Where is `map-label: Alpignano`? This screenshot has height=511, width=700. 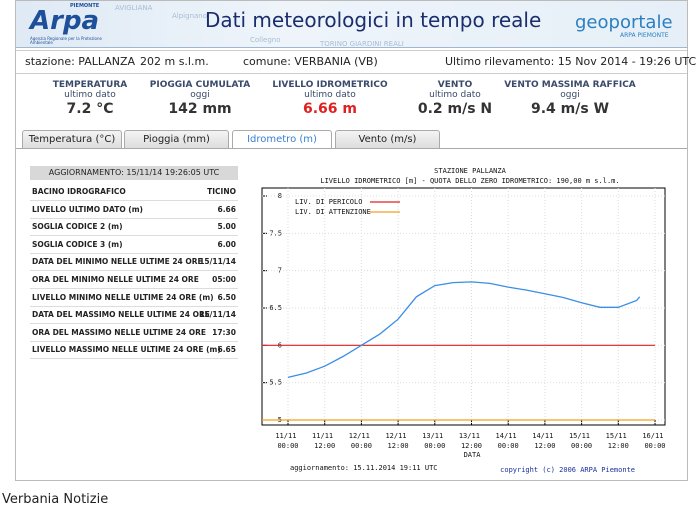 map-label: Alpignano is located at coordinates (190, 16).